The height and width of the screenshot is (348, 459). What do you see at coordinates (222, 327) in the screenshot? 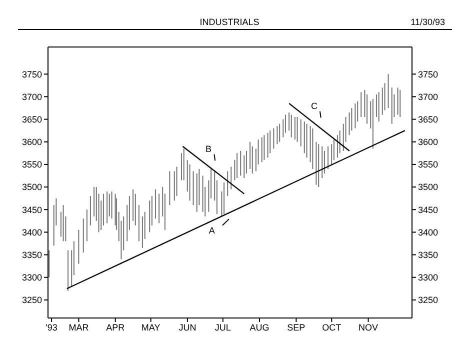
I see `x-tick-label: JUL` at bounding box center [222, 327].